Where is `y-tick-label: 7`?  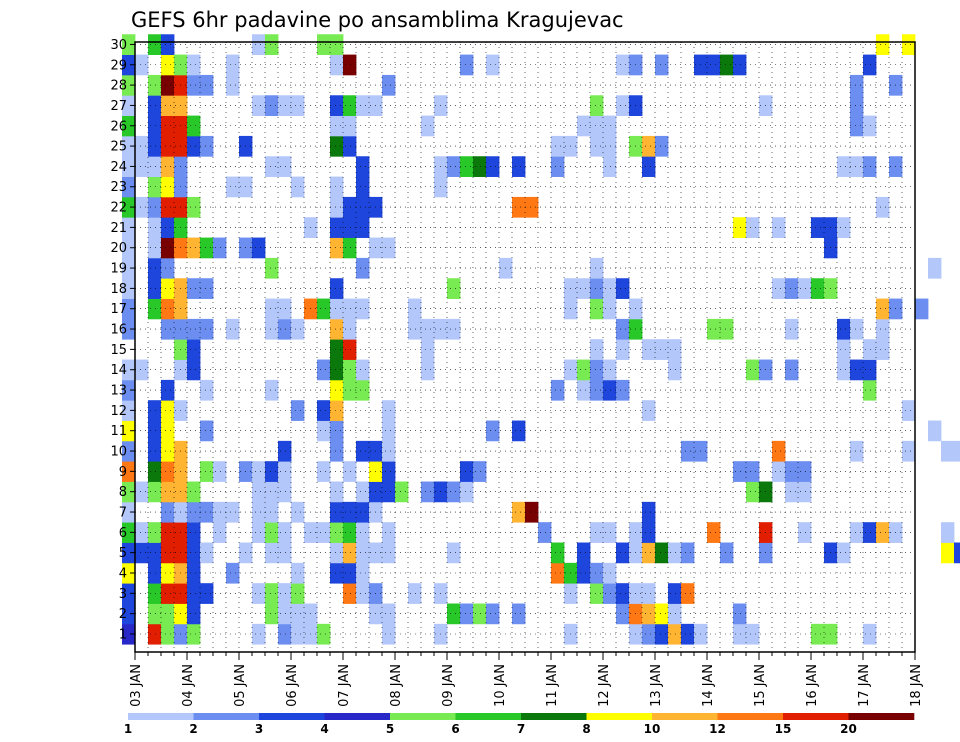 y-tick-label: 7 is located at coordinates (123, 513).